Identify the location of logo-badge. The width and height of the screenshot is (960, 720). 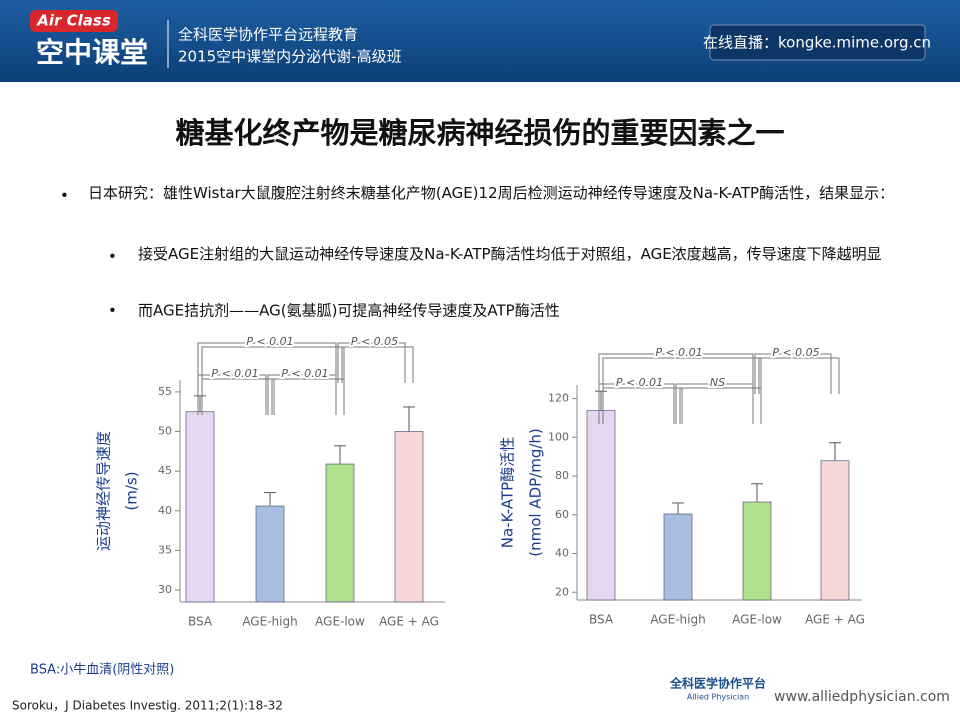
(74, 21).